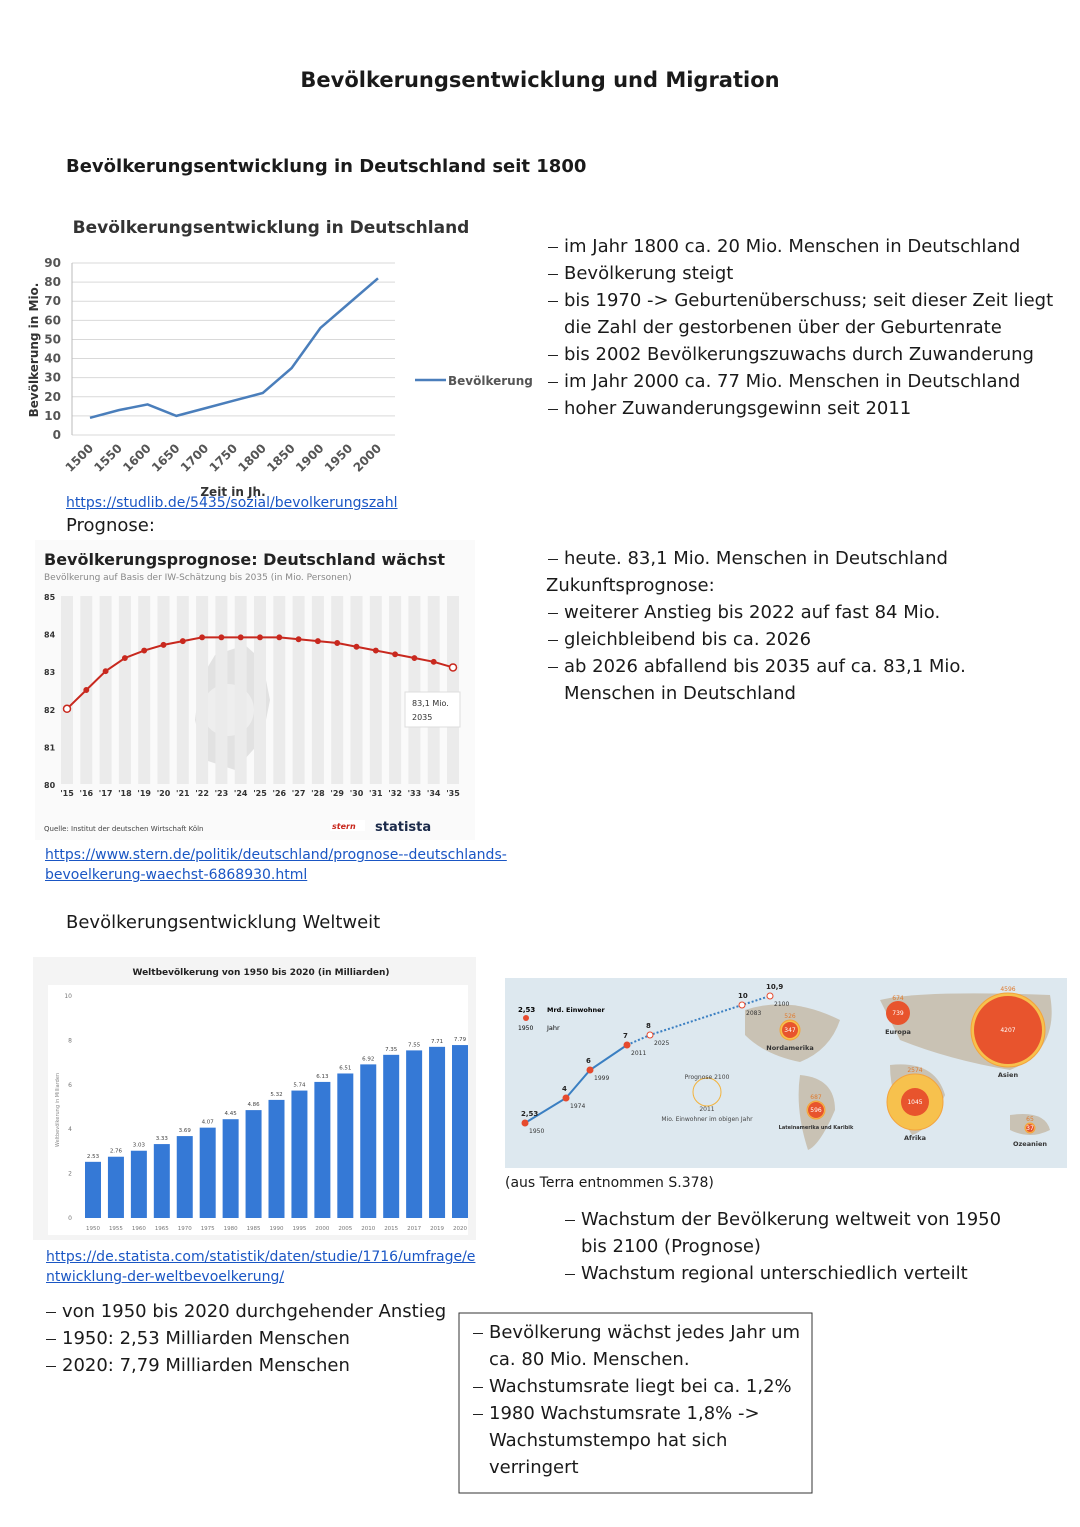 The width and height of the screenshot is (1080, 1527). Describe the element at coordinates (108, 458) in the screenshot. I see `x-tick-label: 1550` at that location.